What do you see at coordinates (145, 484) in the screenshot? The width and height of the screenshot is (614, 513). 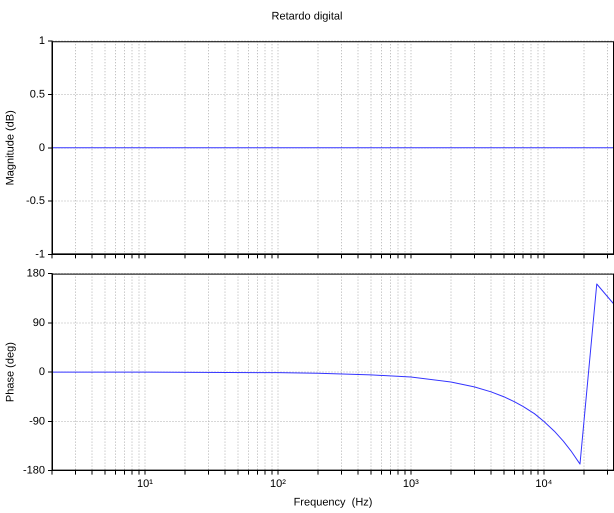 I see `x-tick-label: 10¹` at bounding box center [145, 484].